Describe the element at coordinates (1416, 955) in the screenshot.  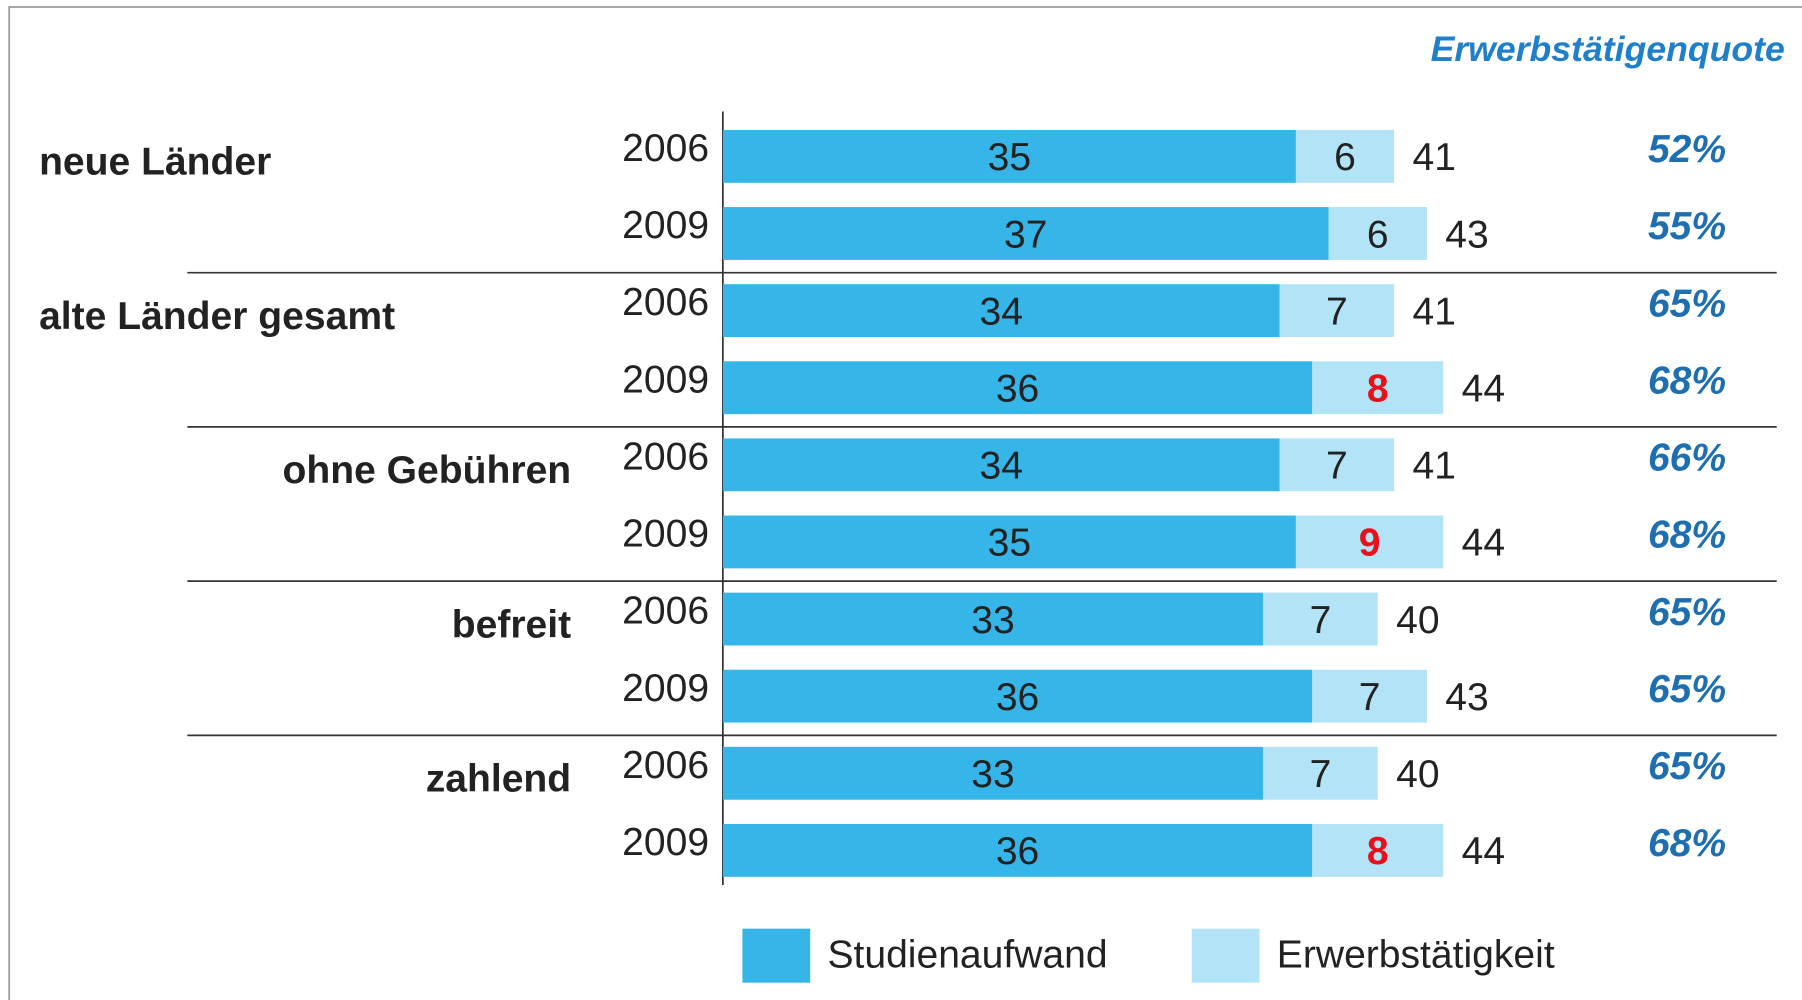
I see `legend-label: Erwerbstätigkeit` at that location.